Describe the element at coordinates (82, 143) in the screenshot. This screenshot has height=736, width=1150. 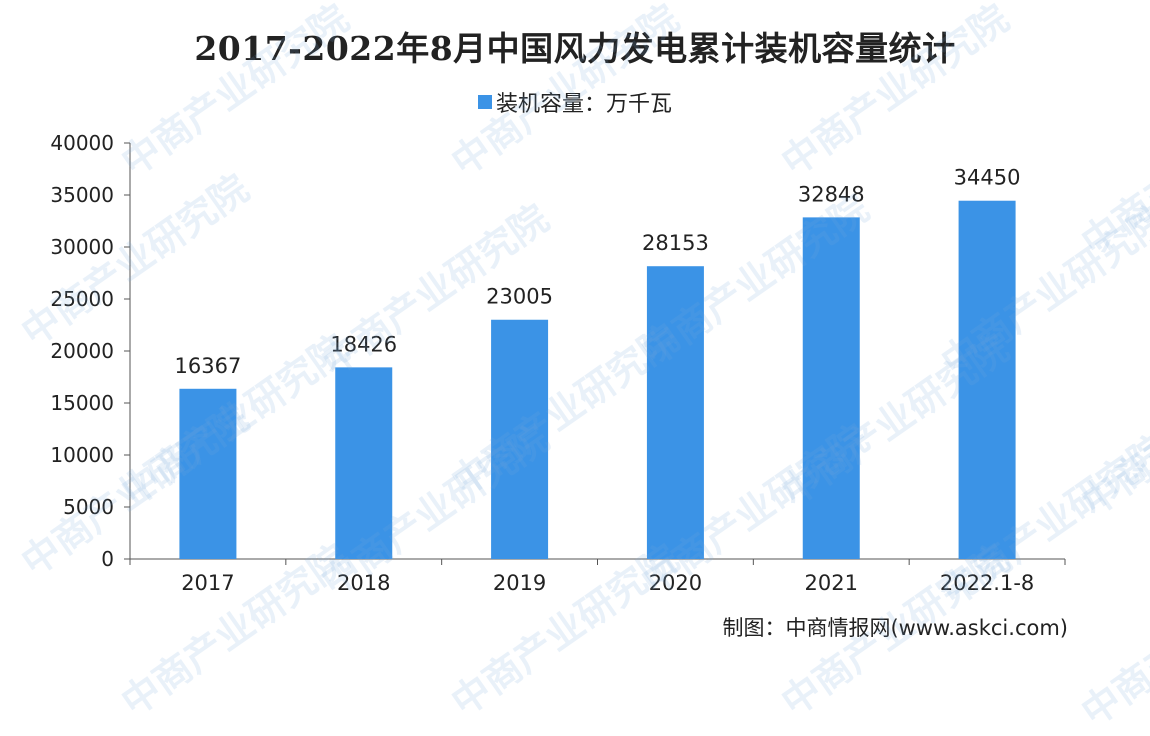
I see `y-tick-label: 40000` at that location.